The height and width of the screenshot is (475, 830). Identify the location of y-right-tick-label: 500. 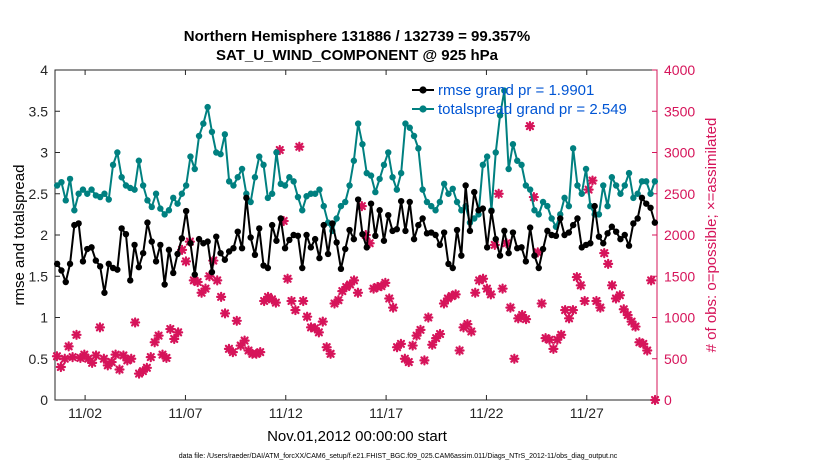
(676, 359).